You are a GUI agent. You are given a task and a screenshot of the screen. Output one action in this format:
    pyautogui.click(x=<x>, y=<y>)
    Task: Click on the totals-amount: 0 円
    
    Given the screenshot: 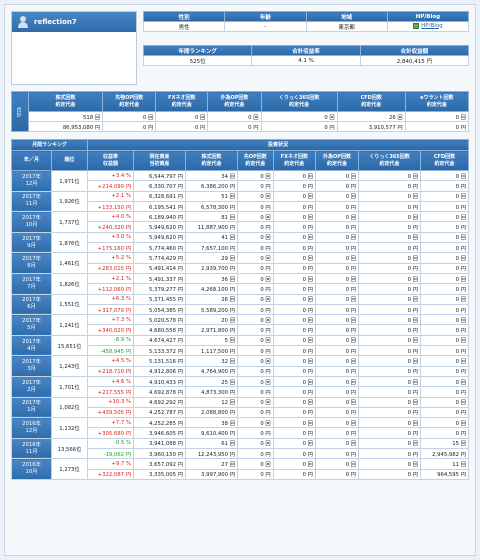 What is the action you would take?
    pyautogui.click(x=182, y=126)
    